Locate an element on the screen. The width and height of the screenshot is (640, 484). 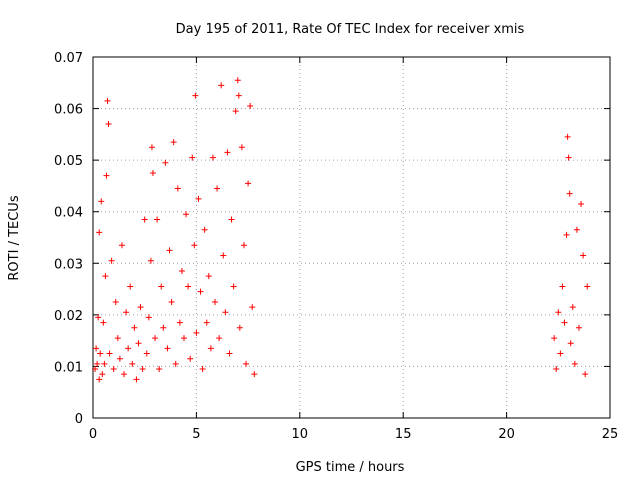
y-tick-label: 0.06 is located at coordinates (68, 110).